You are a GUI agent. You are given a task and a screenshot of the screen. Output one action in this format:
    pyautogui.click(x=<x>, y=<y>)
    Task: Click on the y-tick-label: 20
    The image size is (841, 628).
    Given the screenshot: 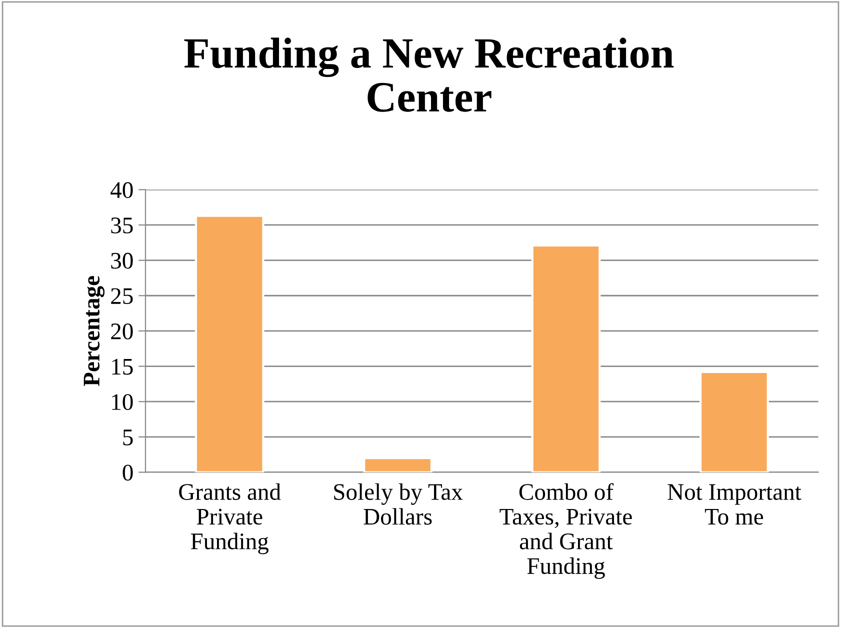 What is the action you would take?
    pyautogui.click(x=122, y=331)
    